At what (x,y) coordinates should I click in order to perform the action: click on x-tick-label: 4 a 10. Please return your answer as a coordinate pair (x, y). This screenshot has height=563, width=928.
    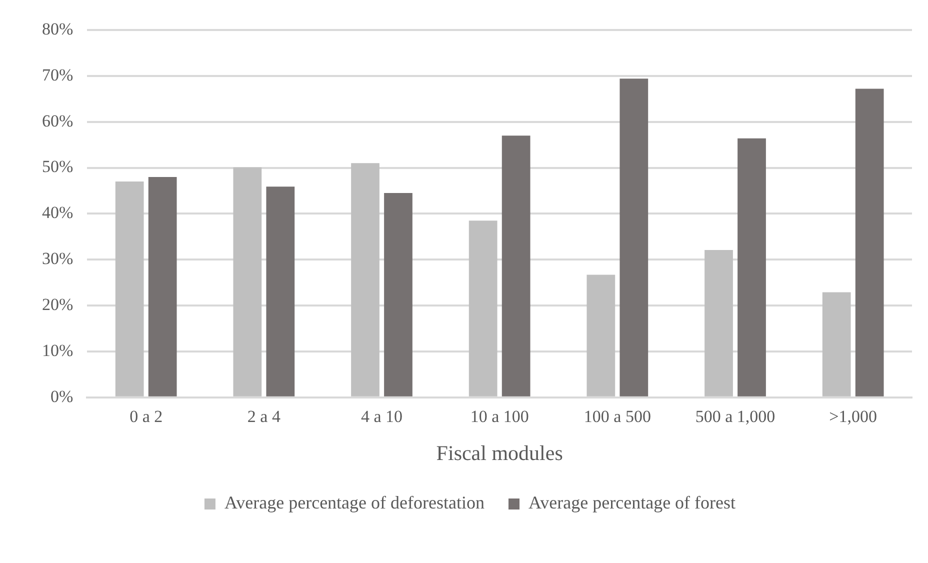
    Looking at the image, I should click on (381, 416).